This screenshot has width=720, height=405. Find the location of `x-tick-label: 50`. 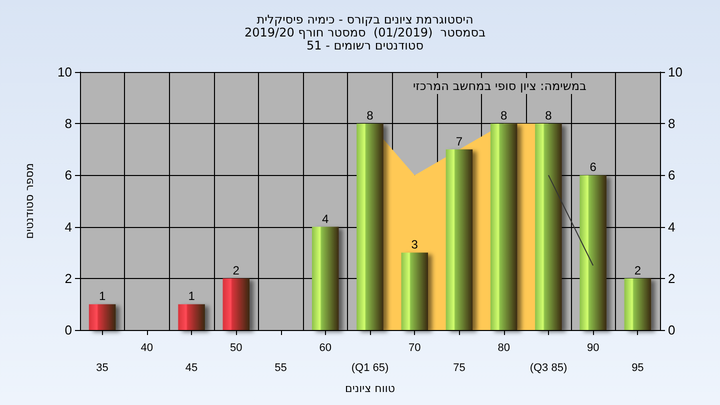

x-tick-label: 50 is located at coordinates (236, 348).